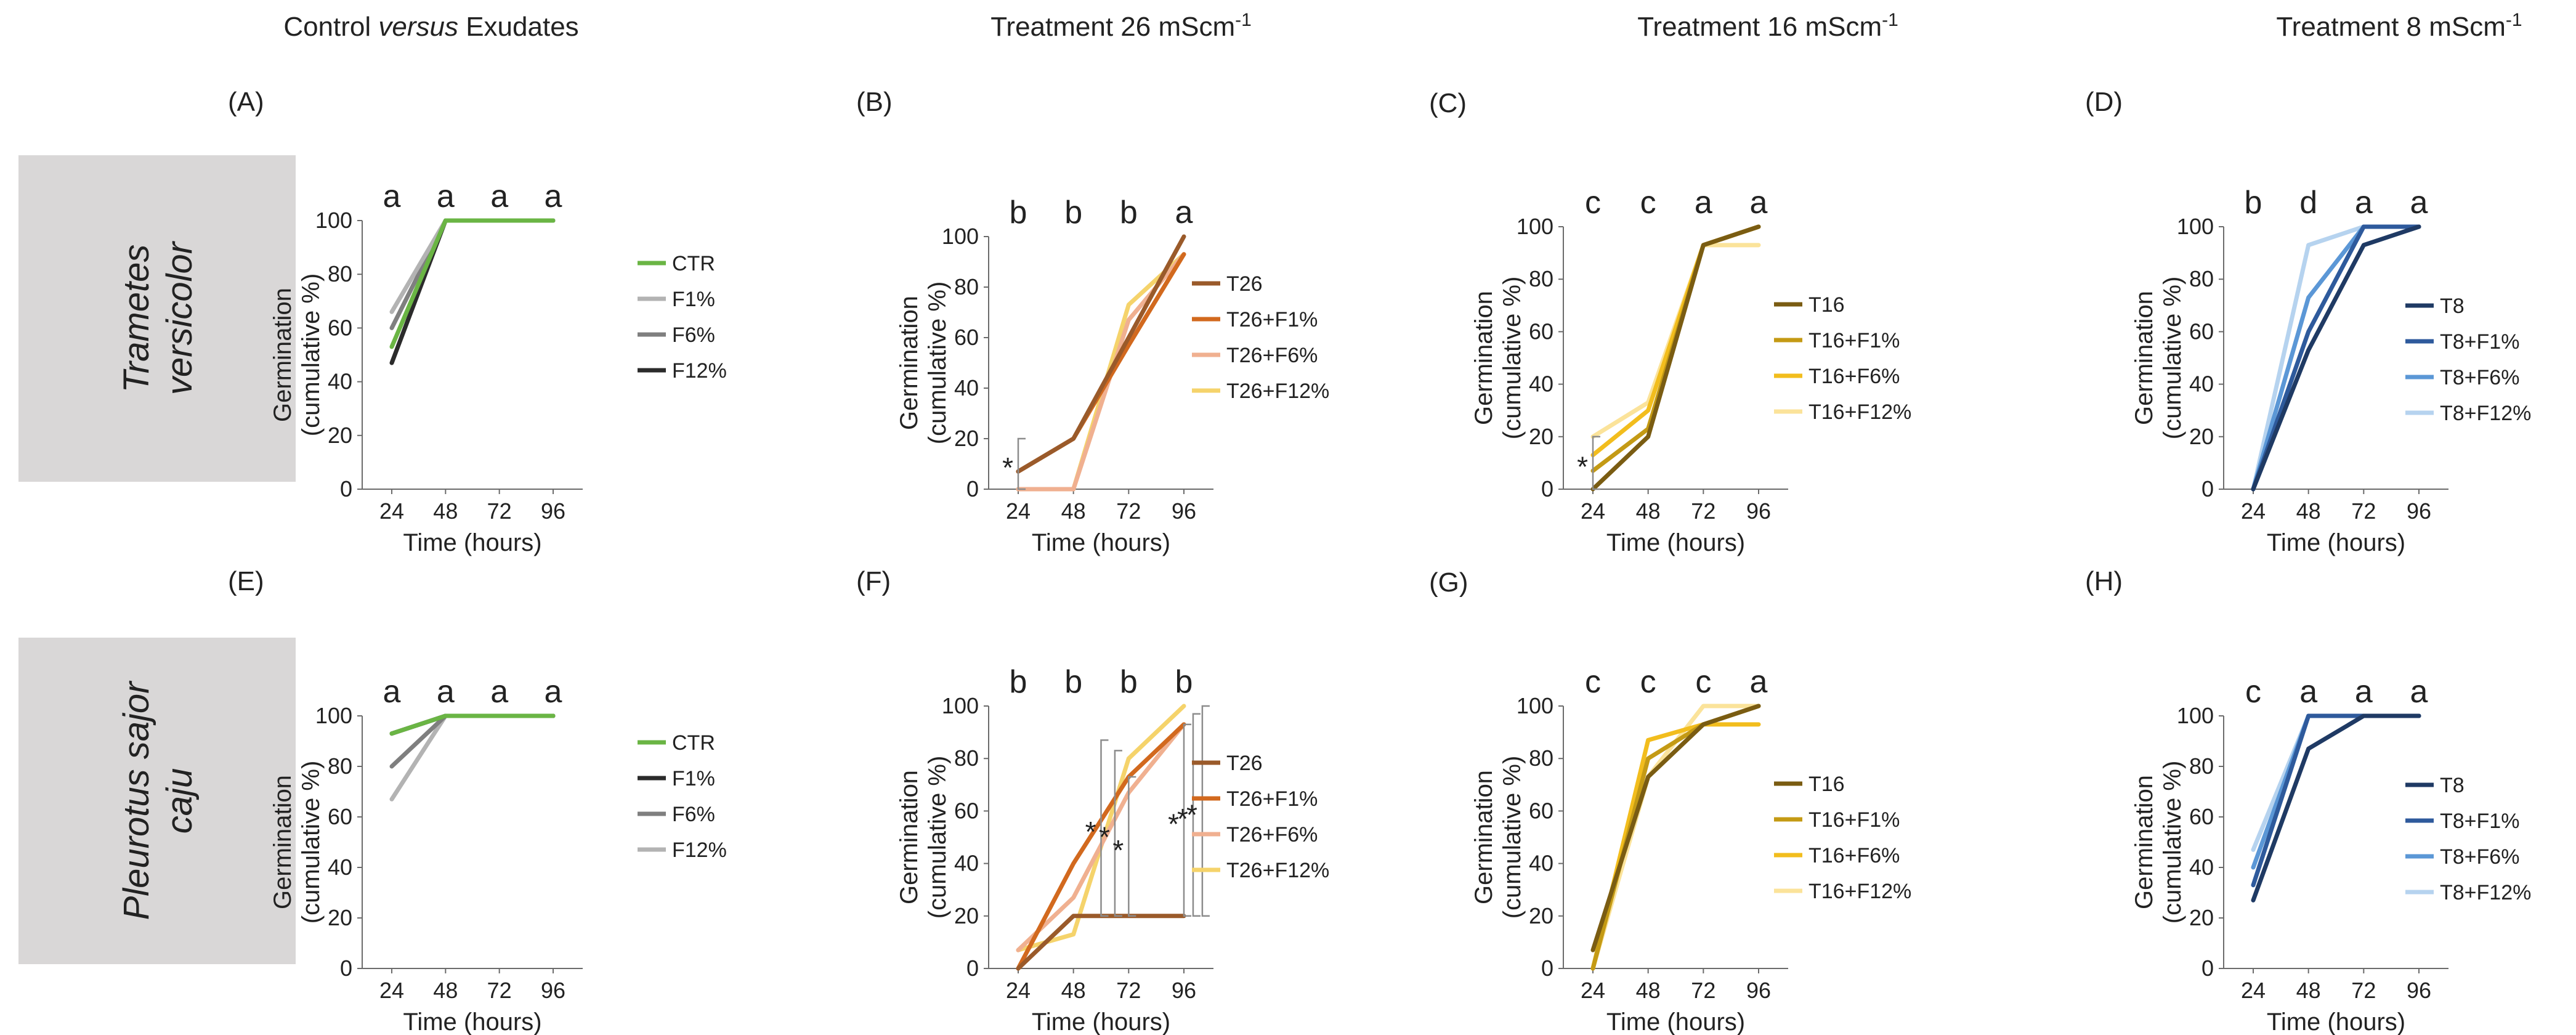  What do you see at coordinates (157, 801) in the screenshot?
I see `row-label: Pleurotus sajorcaju` at bounding box center [157, 801].